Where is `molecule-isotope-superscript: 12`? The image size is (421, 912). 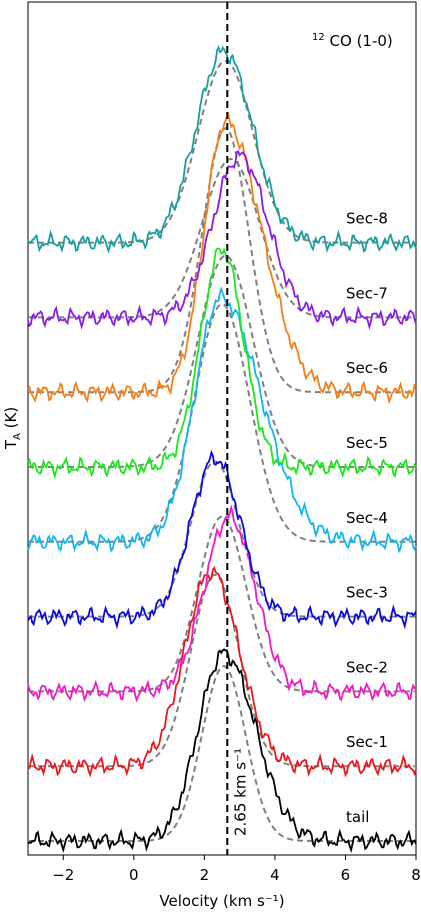 molecule-isotope-superscript: 12 is located at coordinates (318, 37).